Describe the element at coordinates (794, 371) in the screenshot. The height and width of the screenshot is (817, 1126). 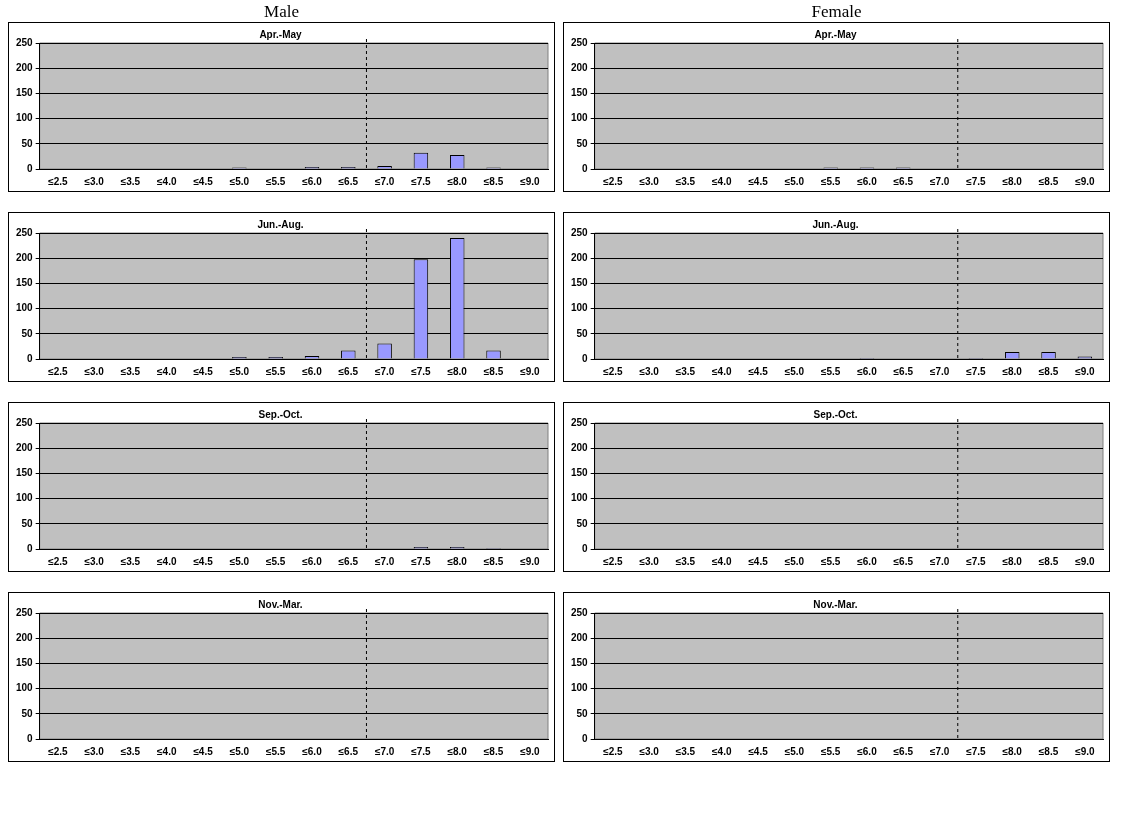
I see `x-tick-label: ≤5.0` at that location.